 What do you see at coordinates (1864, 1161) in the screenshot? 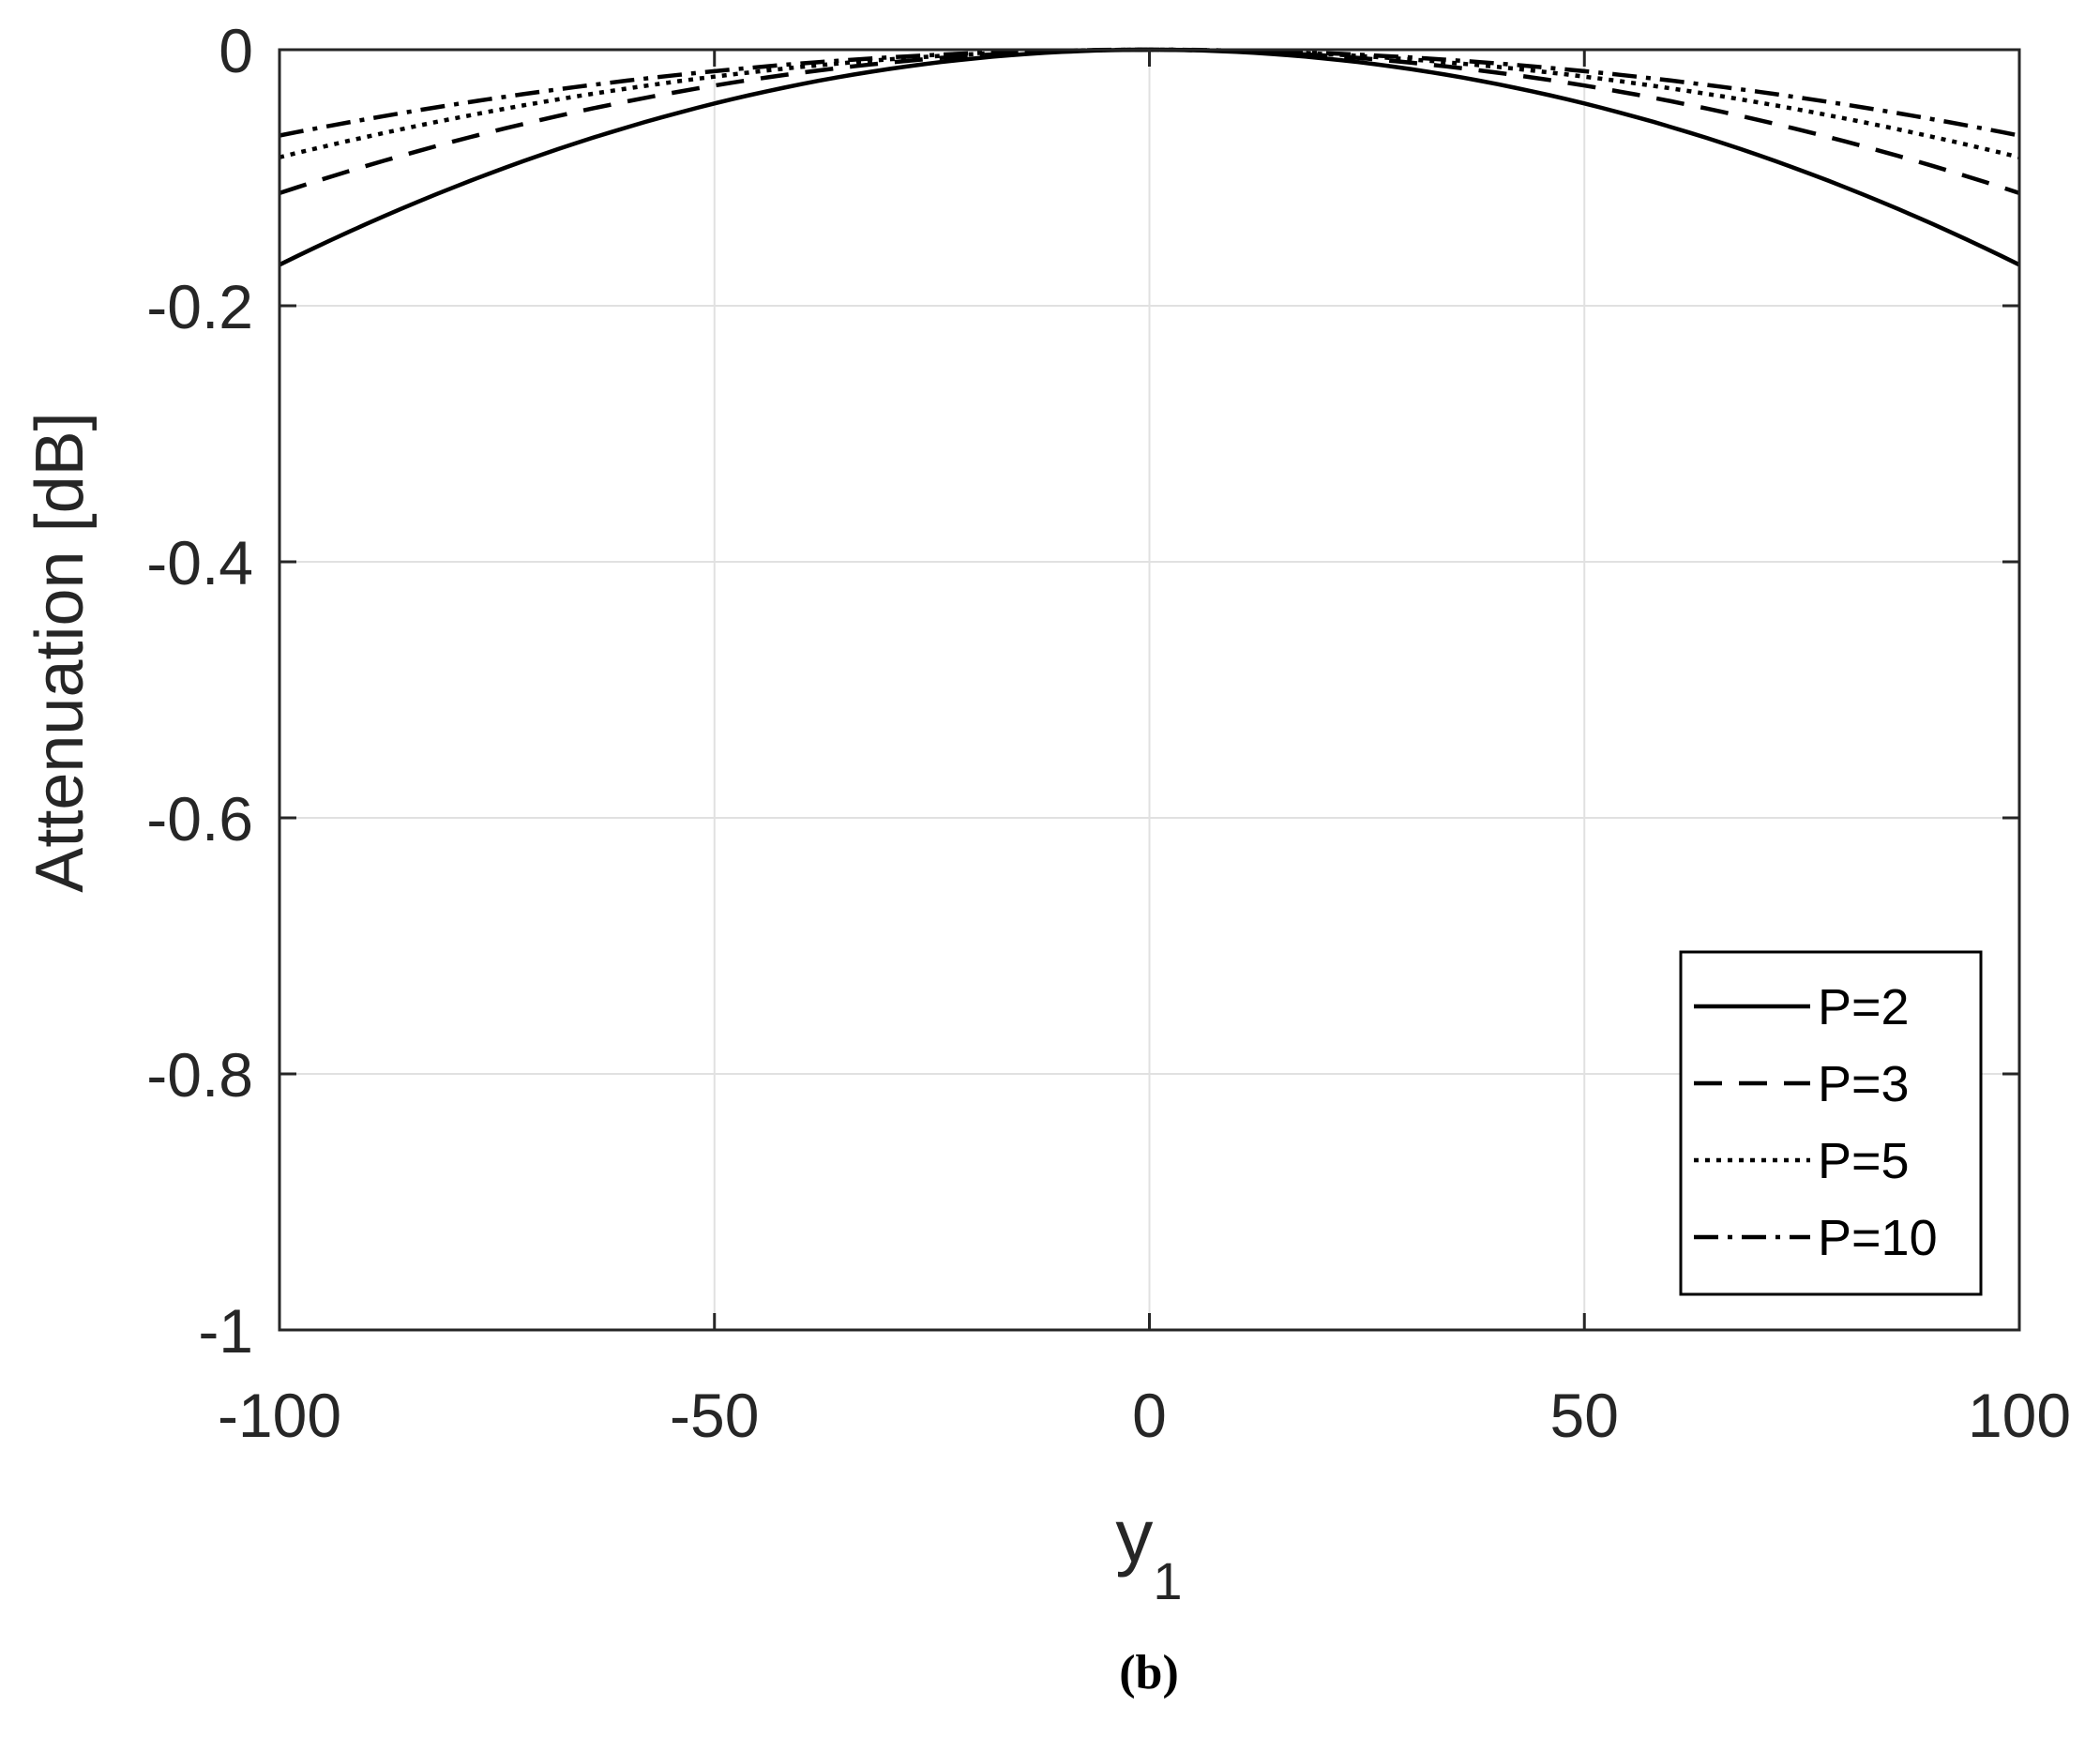
I see `legend-label-p5: P=5` at bounding box center [1864, 1161].